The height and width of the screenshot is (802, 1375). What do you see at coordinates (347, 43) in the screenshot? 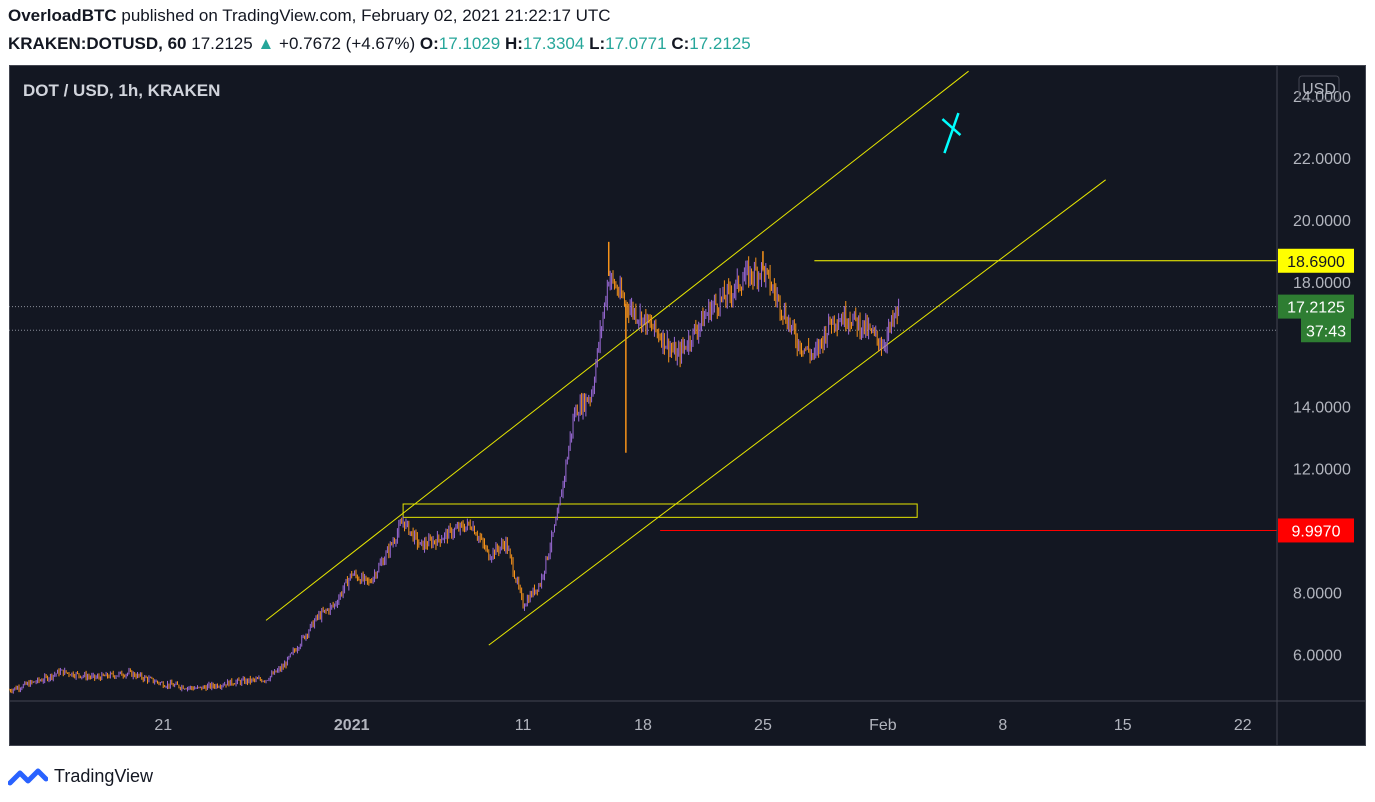
I see `price-change: +0.7672 (+4.67%)` at bounding box center [347, 43].